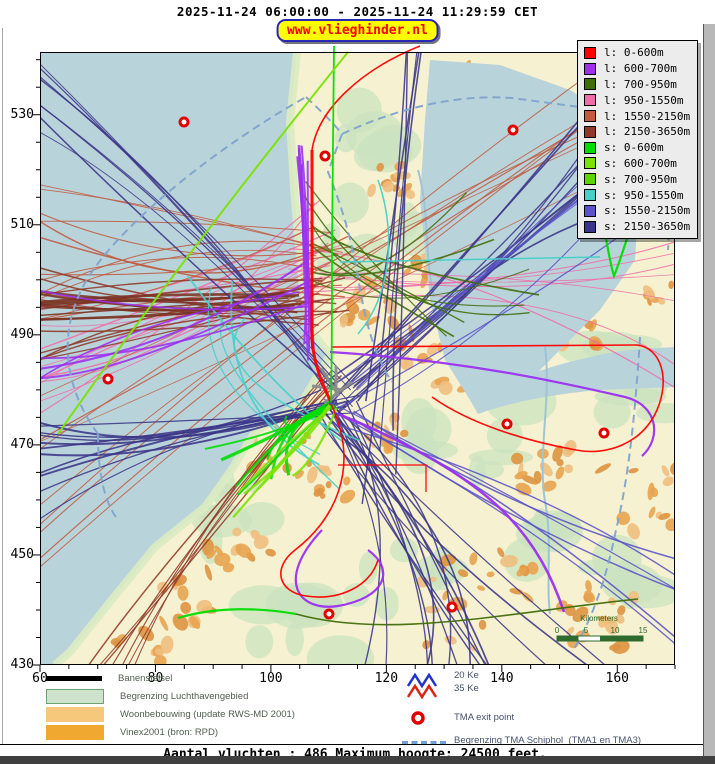 The image size is (715, 764). I want to click on river-vecht, so click(546, 480).